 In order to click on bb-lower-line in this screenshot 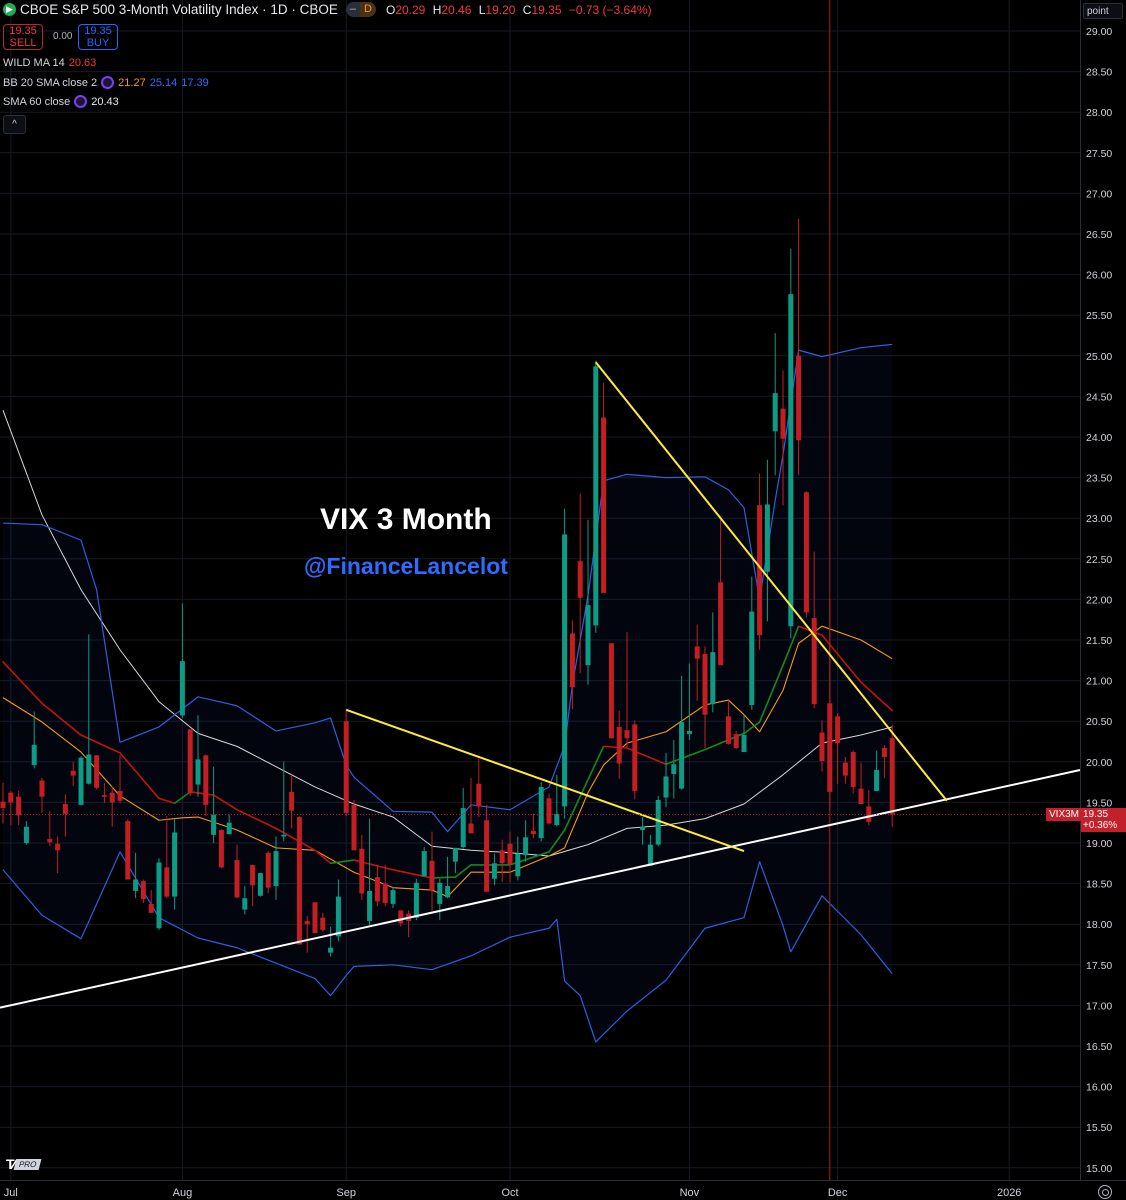, I will do `click(447, 947)`.